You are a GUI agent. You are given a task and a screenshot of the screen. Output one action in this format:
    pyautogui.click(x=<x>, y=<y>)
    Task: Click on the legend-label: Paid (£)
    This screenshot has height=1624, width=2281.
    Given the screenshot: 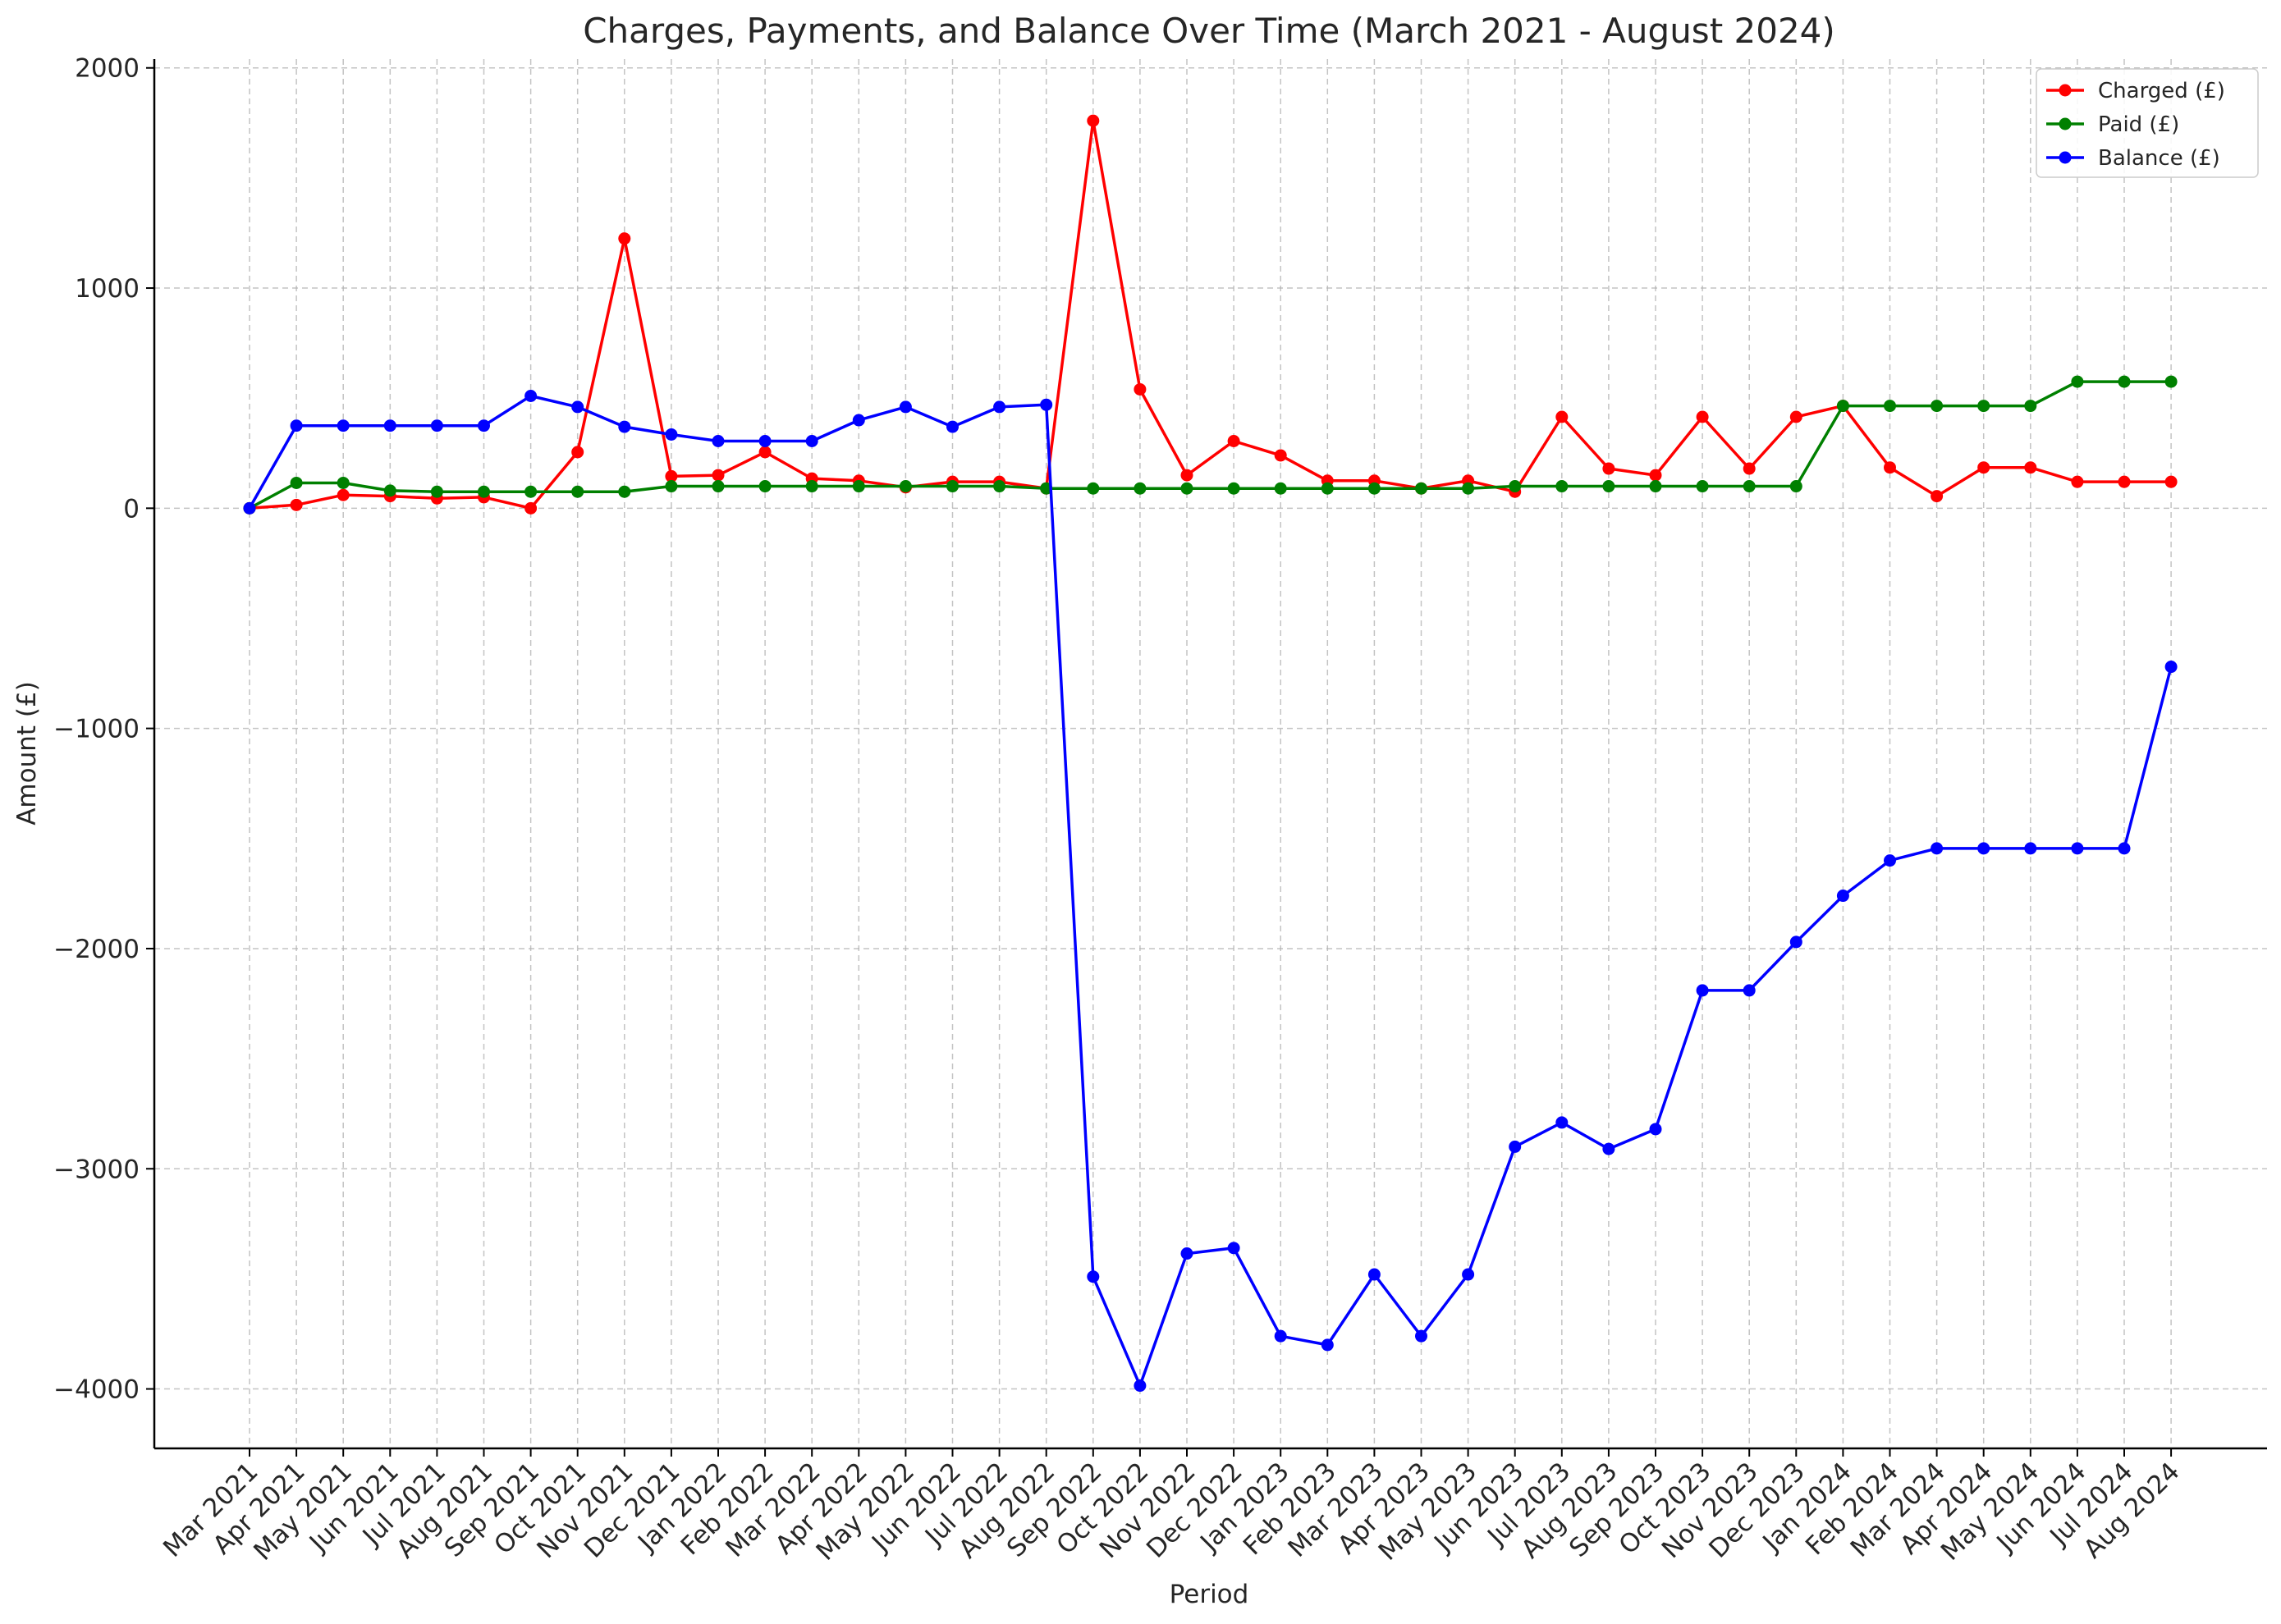 What is the action you would take?
    pyautogui.click(x=2138, y=124)
    